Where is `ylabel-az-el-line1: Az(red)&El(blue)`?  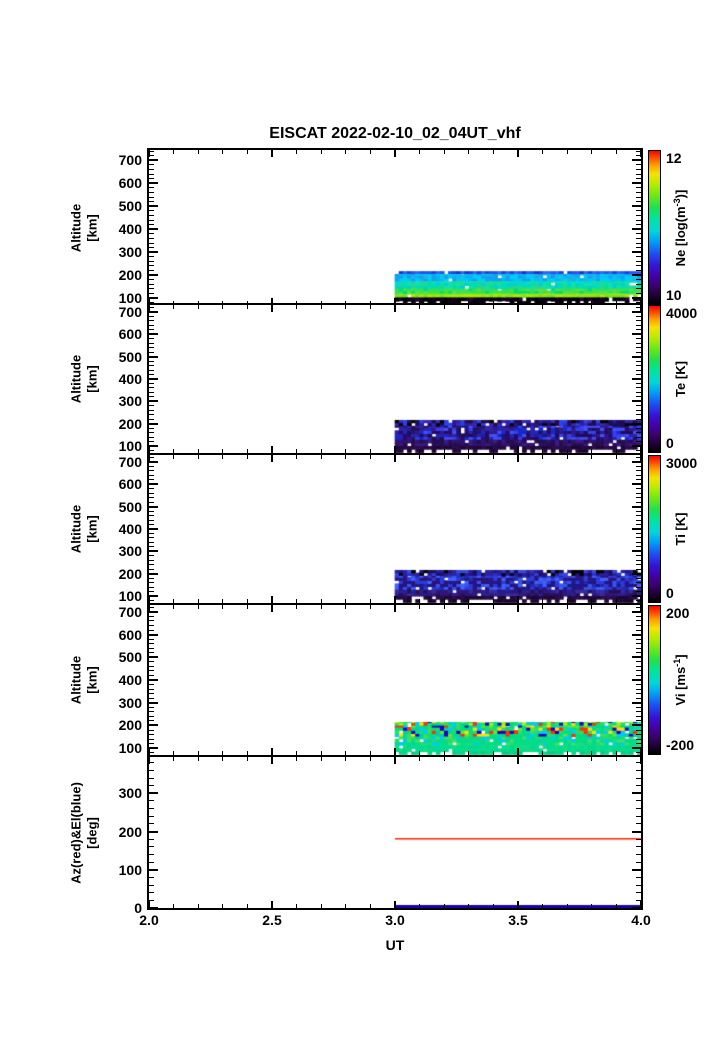
ylabel-az-el-line1: Az(red)&El(blue) is located at coordinates (76, 832).